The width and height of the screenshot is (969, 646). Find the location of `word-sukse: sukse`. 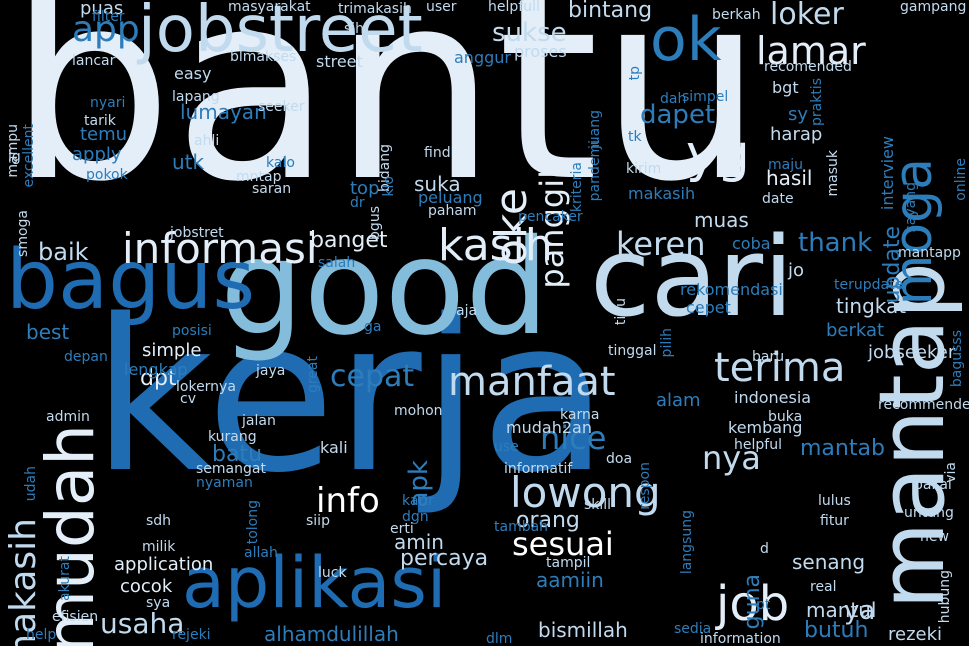

word-sukse: sukse is located at coordinates (529, 33).